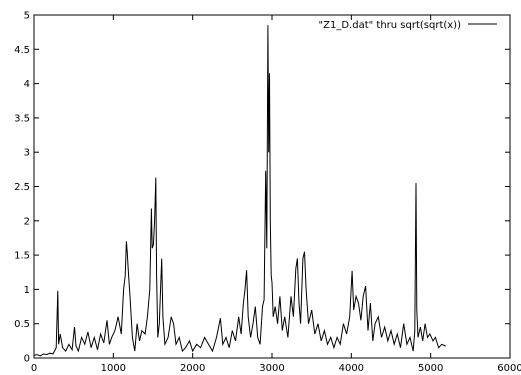 The width and height of the screenshot is (521, 375). What do you see at coordinates (22, 256) in the screenshot?
I see `y-tick-label: 1.5` at bounding box center [22, 256].